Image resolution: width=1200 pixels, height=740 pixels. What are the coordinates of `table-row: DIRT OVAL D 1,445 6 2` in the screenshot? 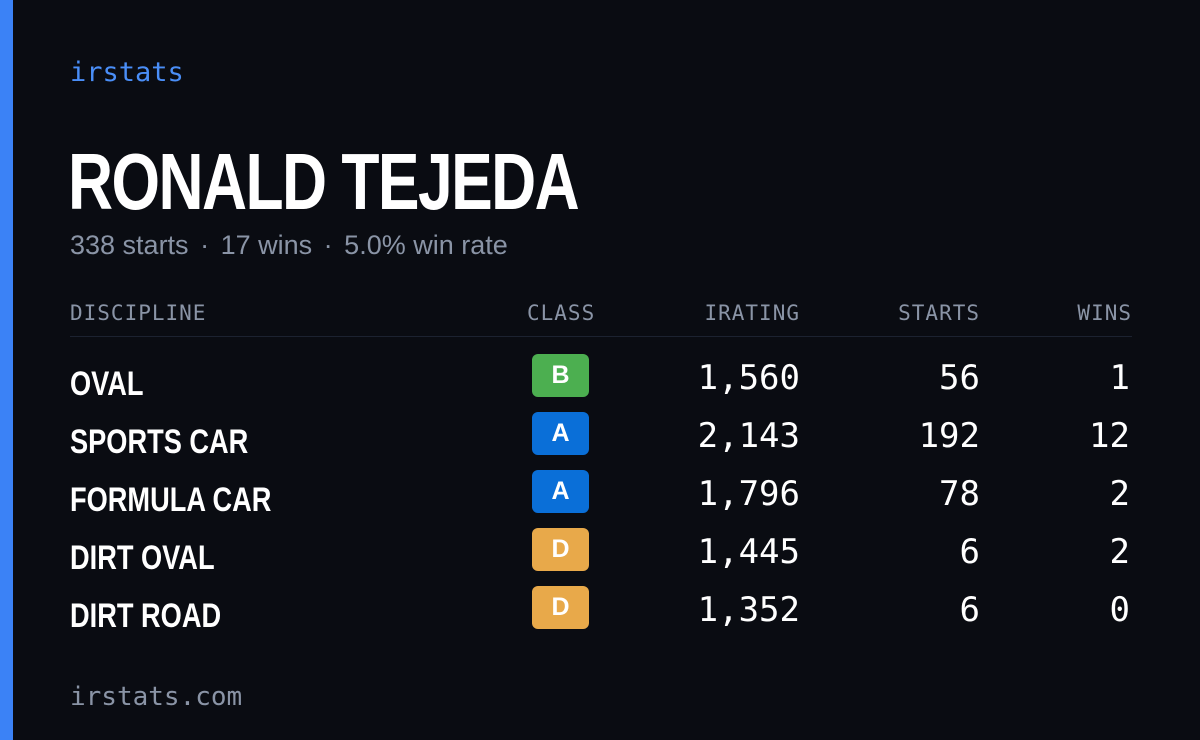 It's located at (601, 557).